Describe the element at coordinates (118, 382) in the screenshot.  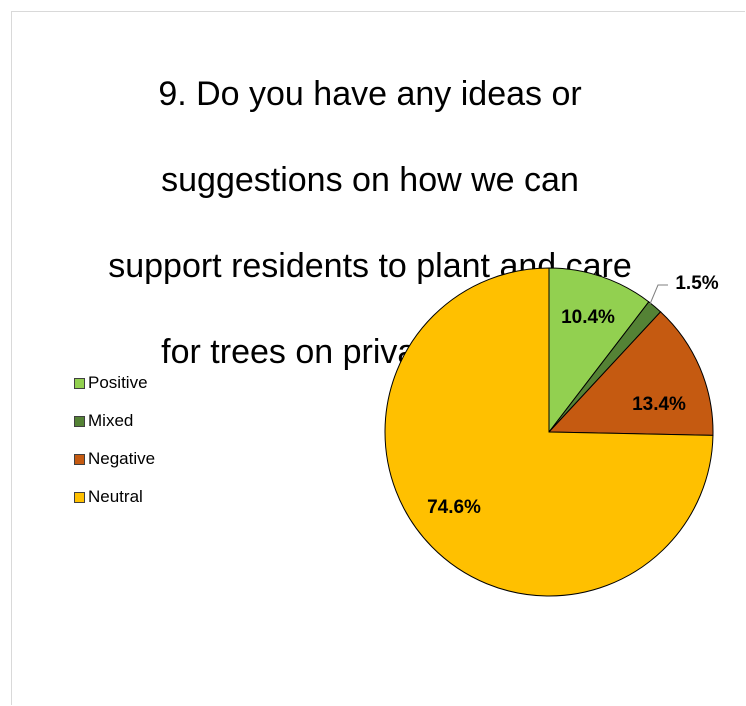
I see `legend-label-positive: Positive` at that location.